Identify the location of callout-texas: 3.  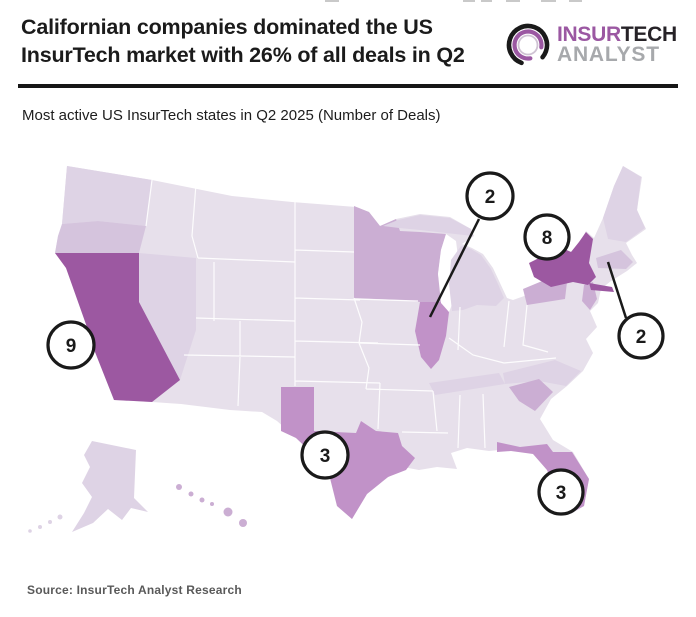
(325, 455).